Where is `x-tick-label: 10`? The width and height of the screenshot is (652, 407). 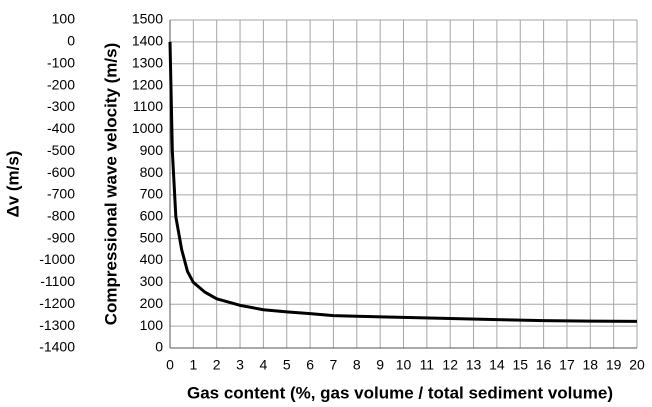 x-tick-label: 10 is located at coordinates (404, 365).